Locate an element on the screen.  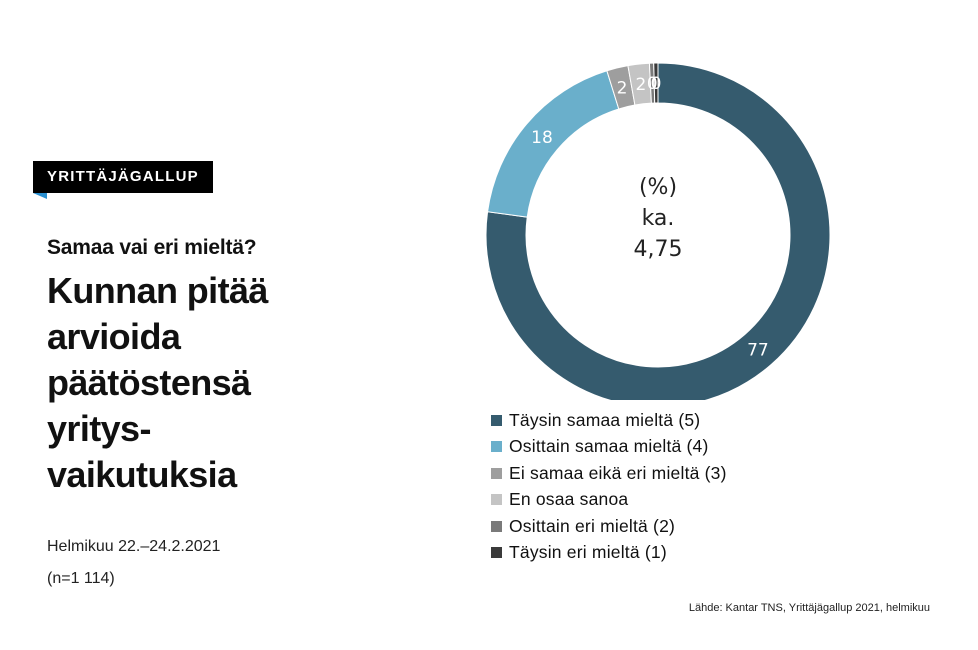
legend-label: Ei samaa eikä eri mieltä (3) is located at coordinates (618, 472).